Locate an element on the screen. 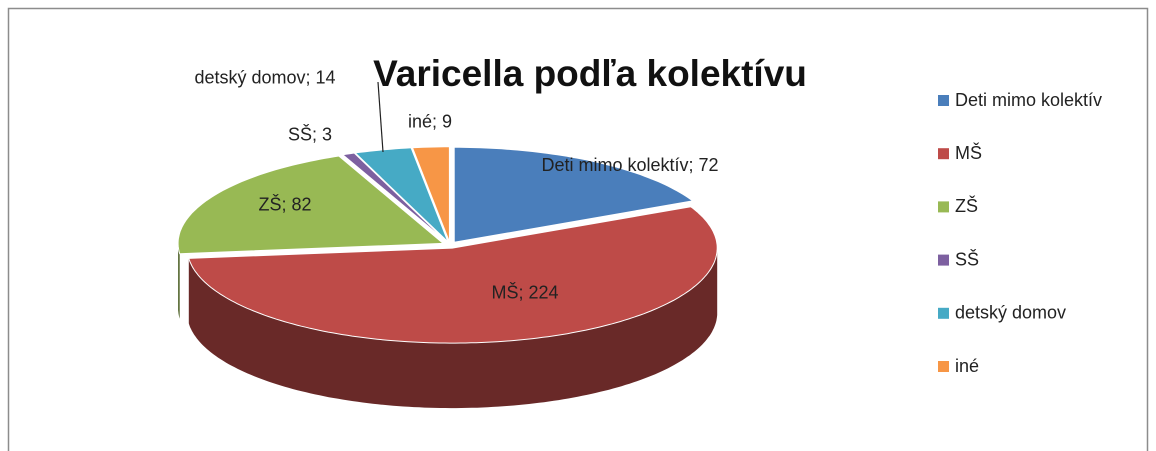 The width and height of the screenshot is (1156, 451). data-label: ZŠ; 82 is located at coordinates (285, 204).